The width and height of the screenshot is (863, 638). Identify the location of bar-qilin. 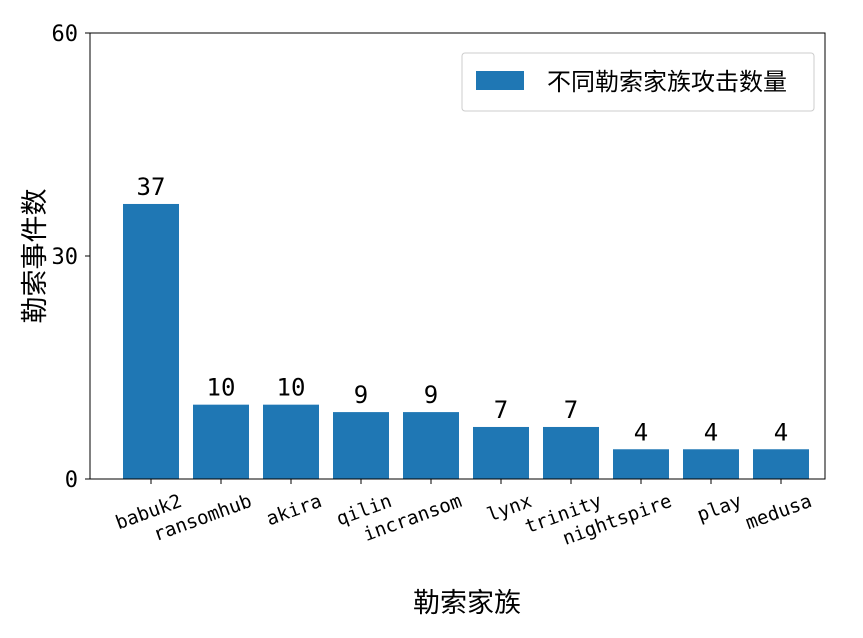
(361, 445).